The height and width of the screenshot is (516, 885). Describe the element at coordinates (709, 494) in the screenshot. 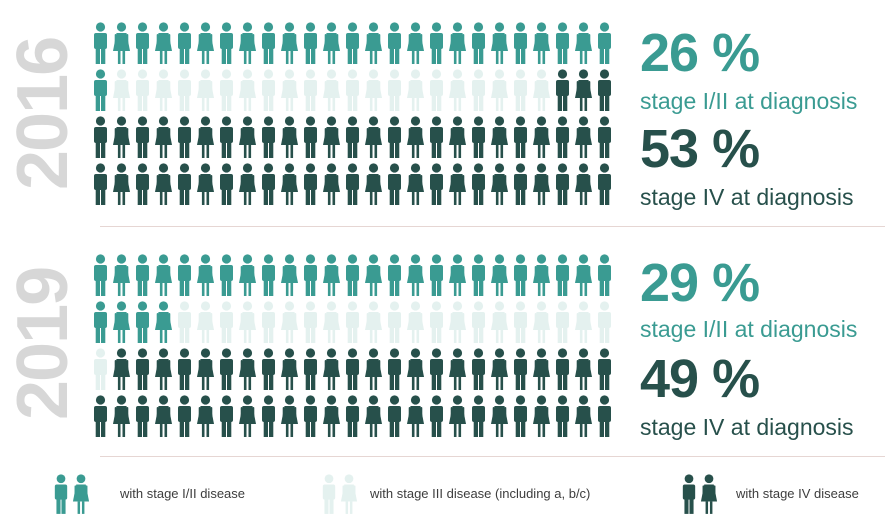

I see `person-female-icon` at that location.